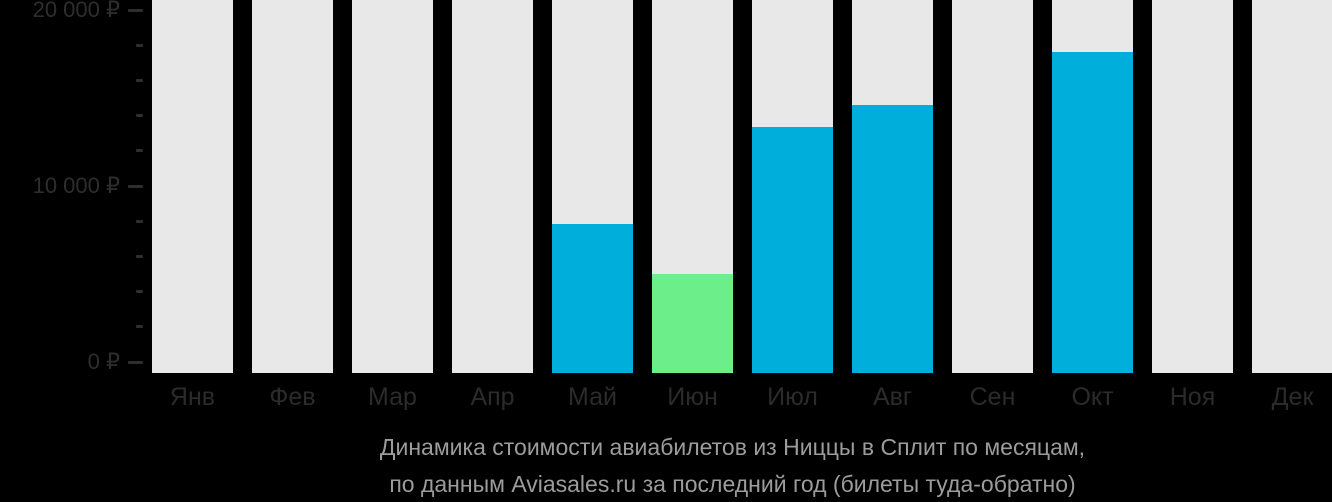  What do you see at coordinates (76, 185) in the screenshot?
I see `y-tick-label: 10 000 ₽` at bounding box center [76, 185].